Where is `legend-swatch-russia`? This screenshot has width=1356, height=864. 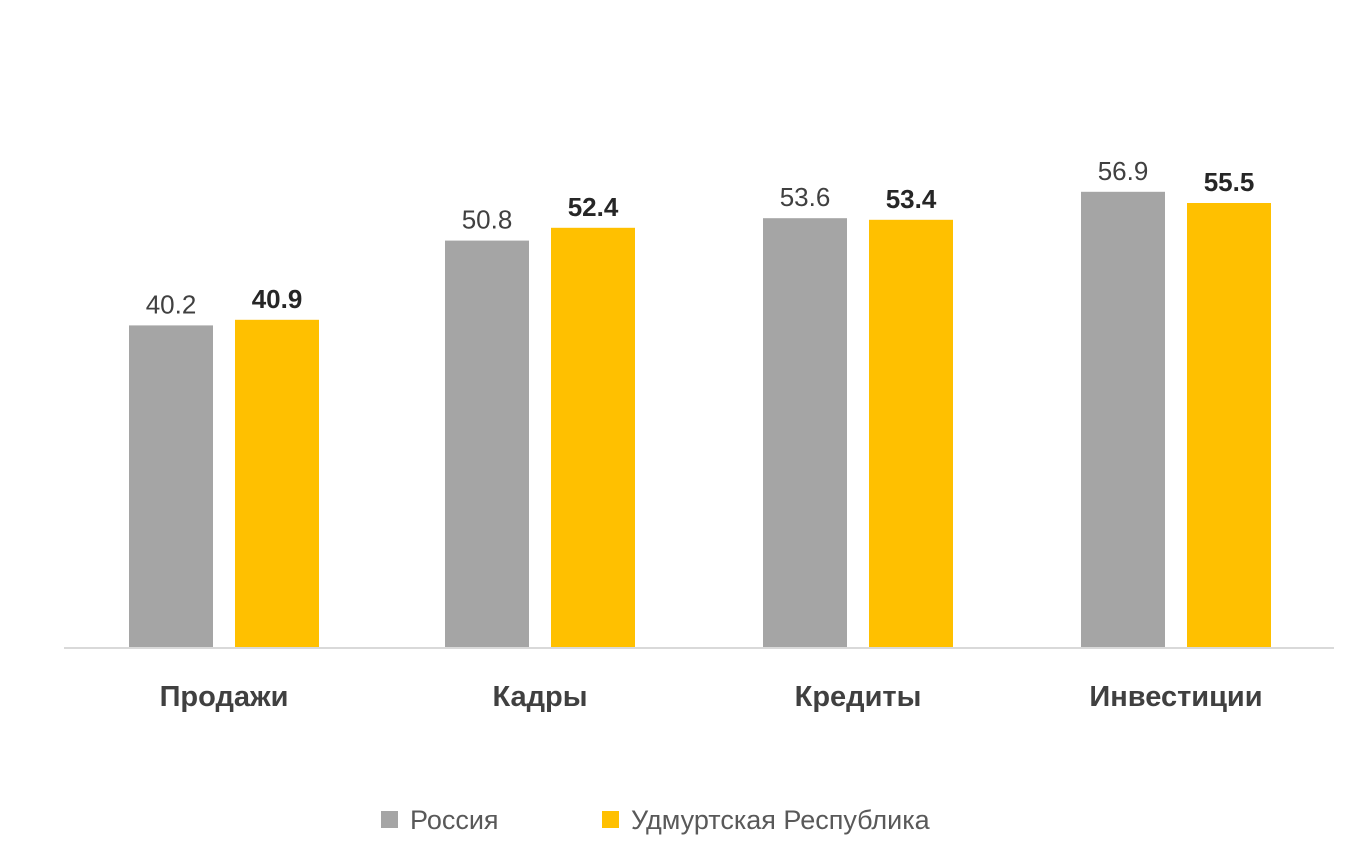
legend-swatch-russia is located at coordinates (389, 819).